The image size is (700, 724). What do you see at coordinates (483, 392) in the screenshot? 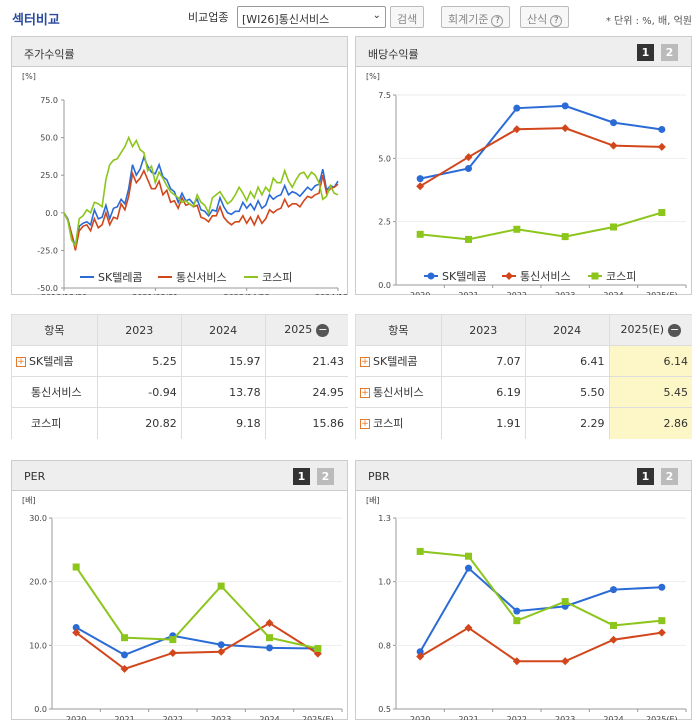
I see `table-cell: 6.19` at bounding box center [483, 392].